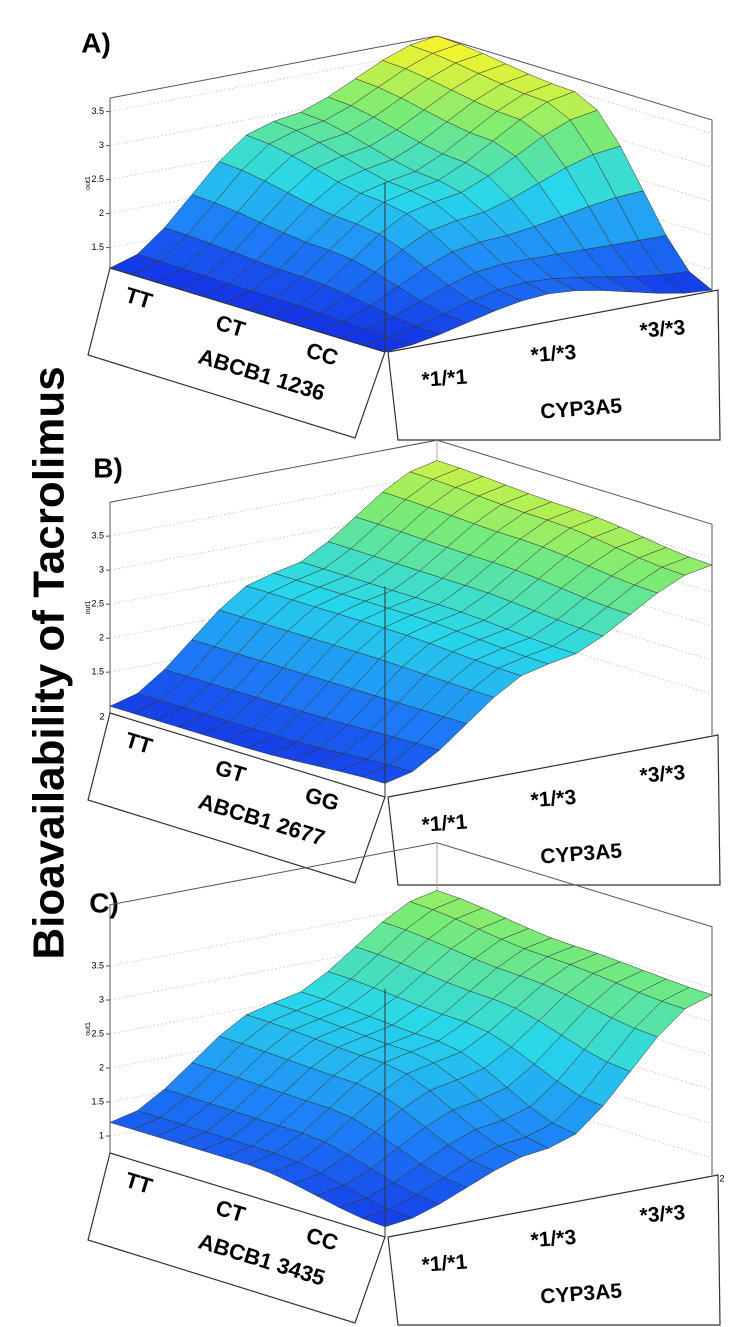 This screenshot has width=739, height=1327. Describe the element at coordinates (108, 467) in the screenshot. I see `panel-label: B)` at that location.